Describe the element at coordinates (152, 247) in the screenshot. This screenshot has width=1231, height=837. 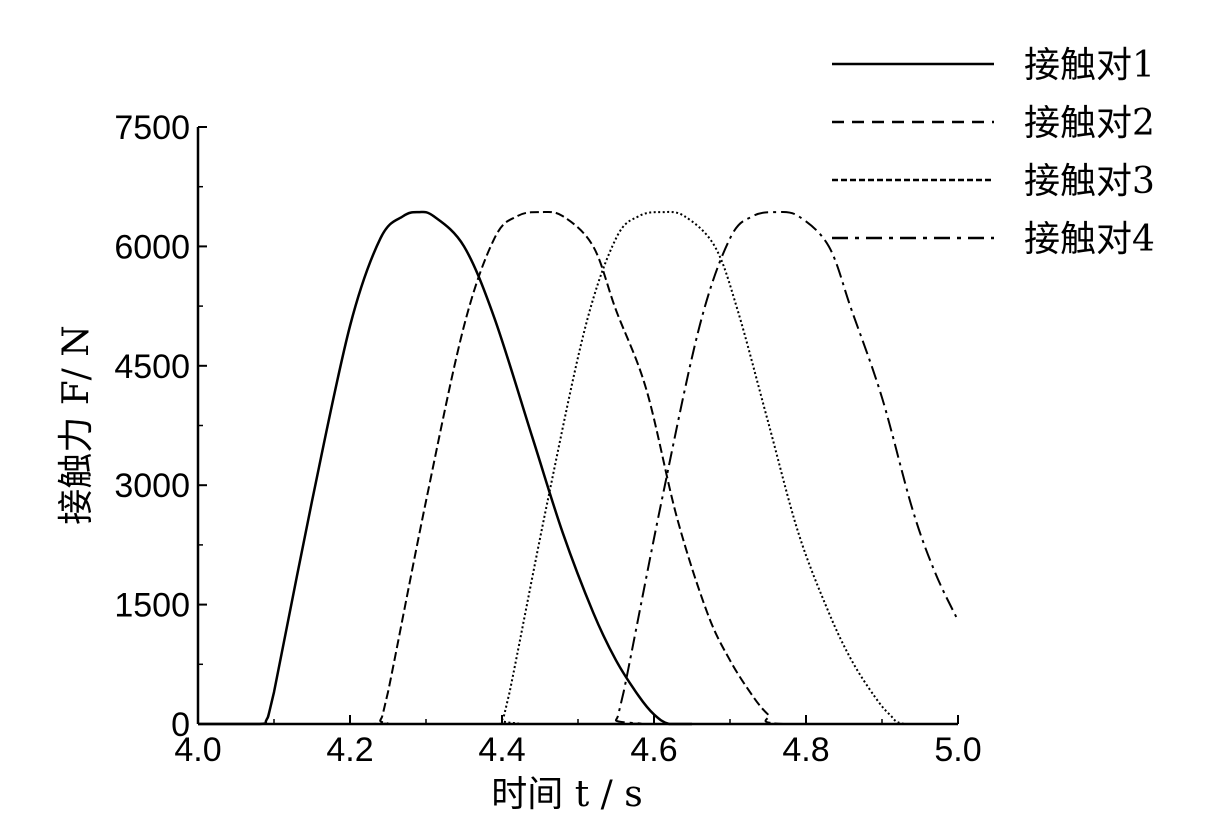
I see `y-tick-label: 6000` at that location.